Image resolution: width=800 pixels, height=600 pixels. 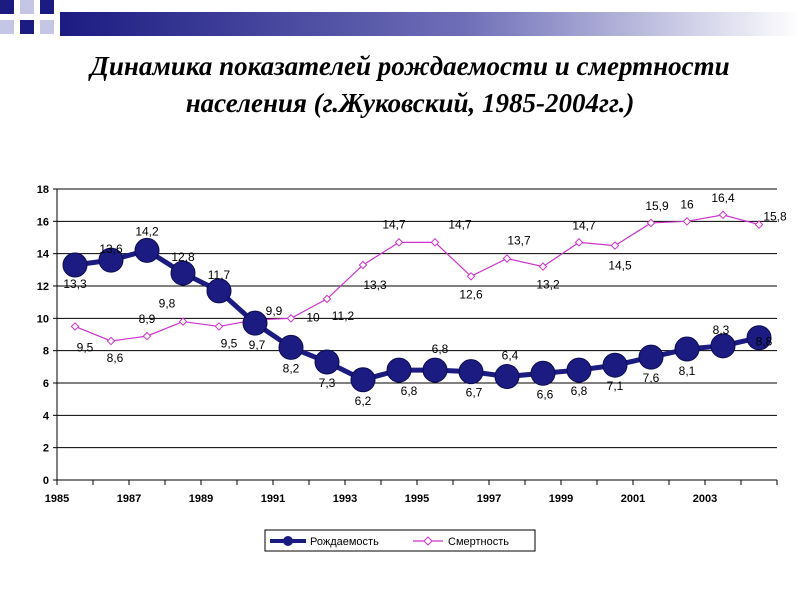 What do you see at coordinates (43, 190) in the screenshot?
I see `y-tick-label: 18` at bounding box center [43, 190].